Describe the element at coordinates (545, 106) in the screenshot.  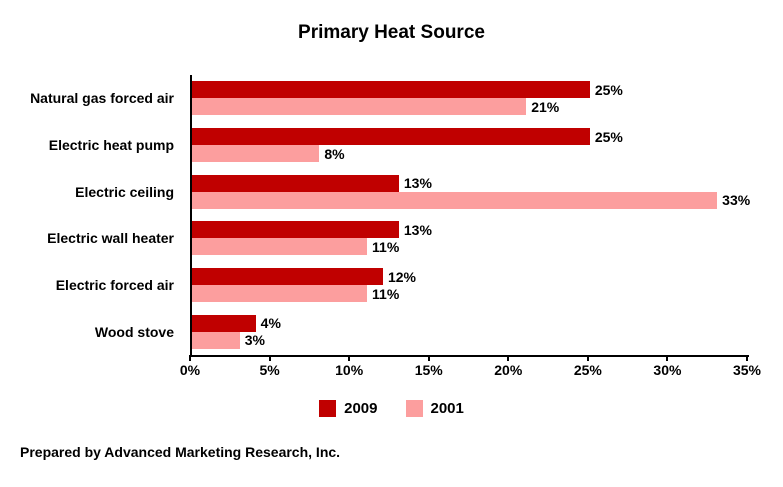
I see `bar-value-label: 21%` at that location.